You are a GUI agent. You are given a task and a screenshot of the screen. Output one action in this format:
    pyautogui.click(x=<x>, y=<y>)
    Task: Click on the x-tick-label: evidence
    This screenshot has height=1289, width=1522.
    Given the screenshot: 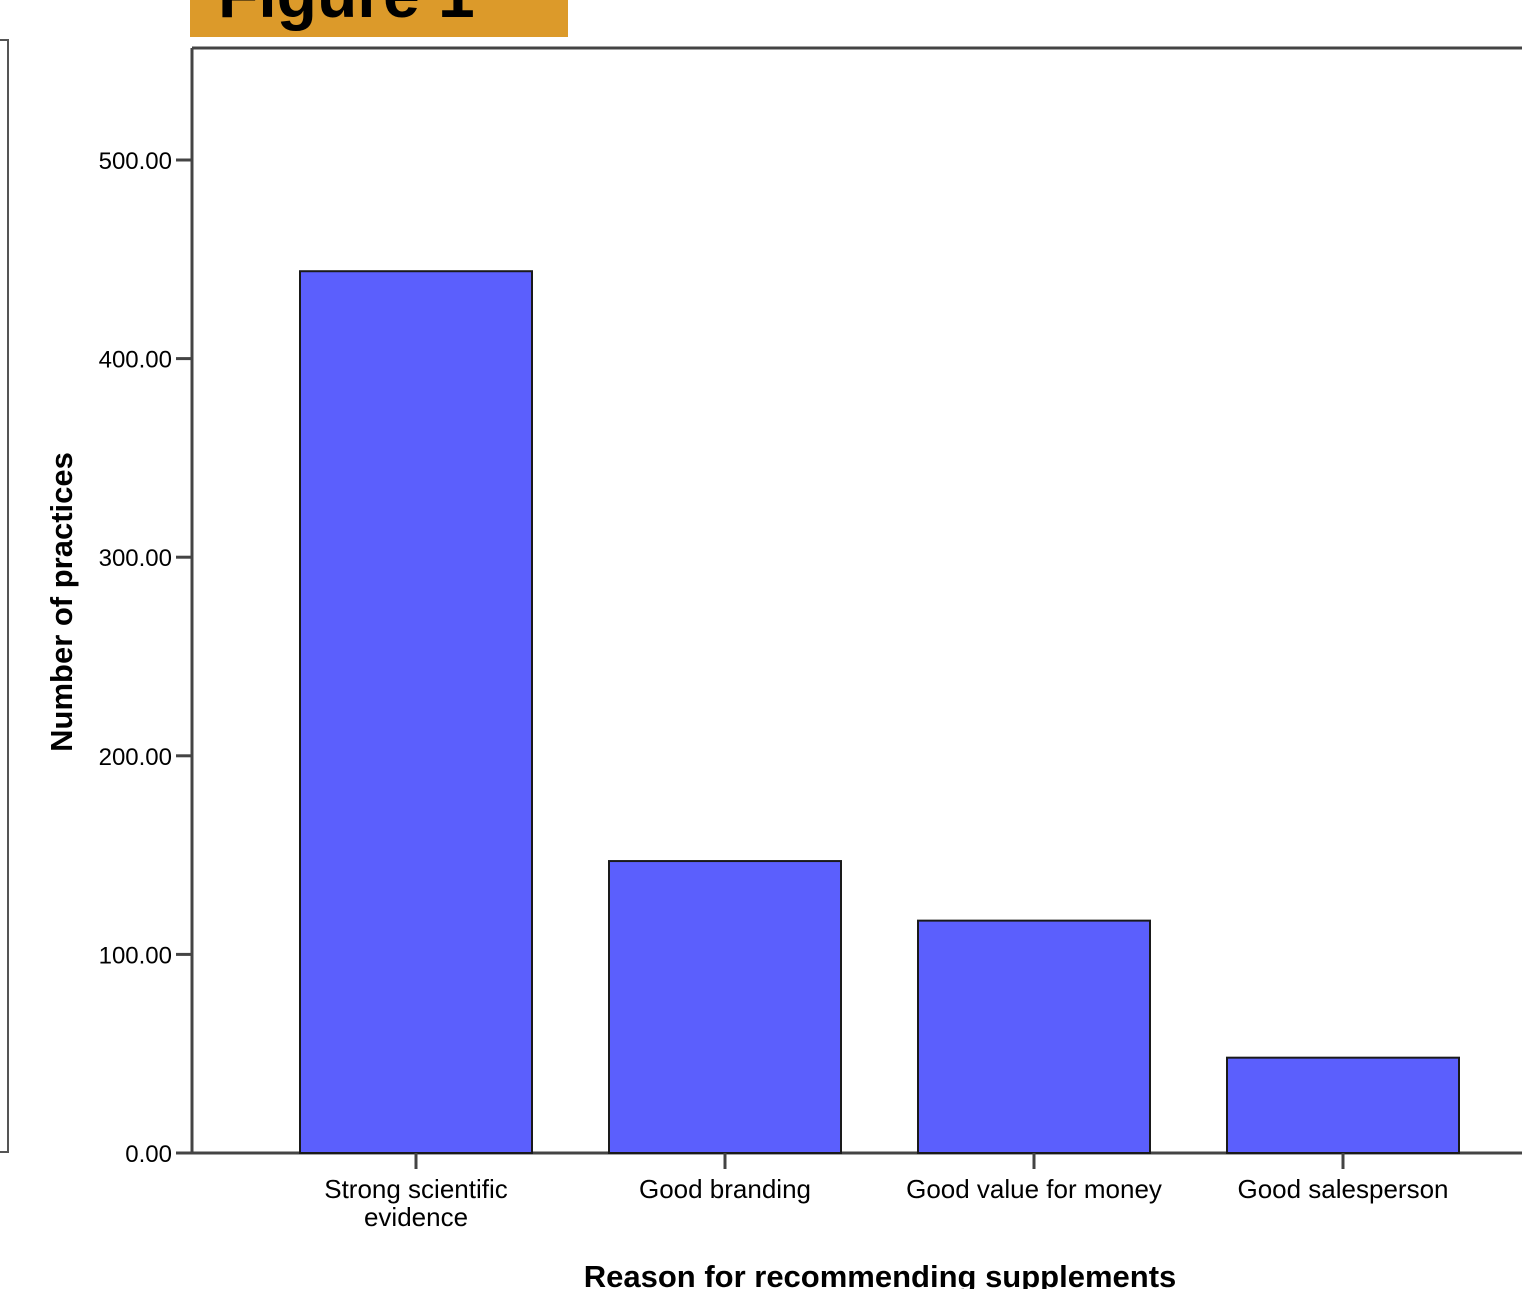 What is the action you would take?
    pyautogui.click(x=416, y=1217)
    